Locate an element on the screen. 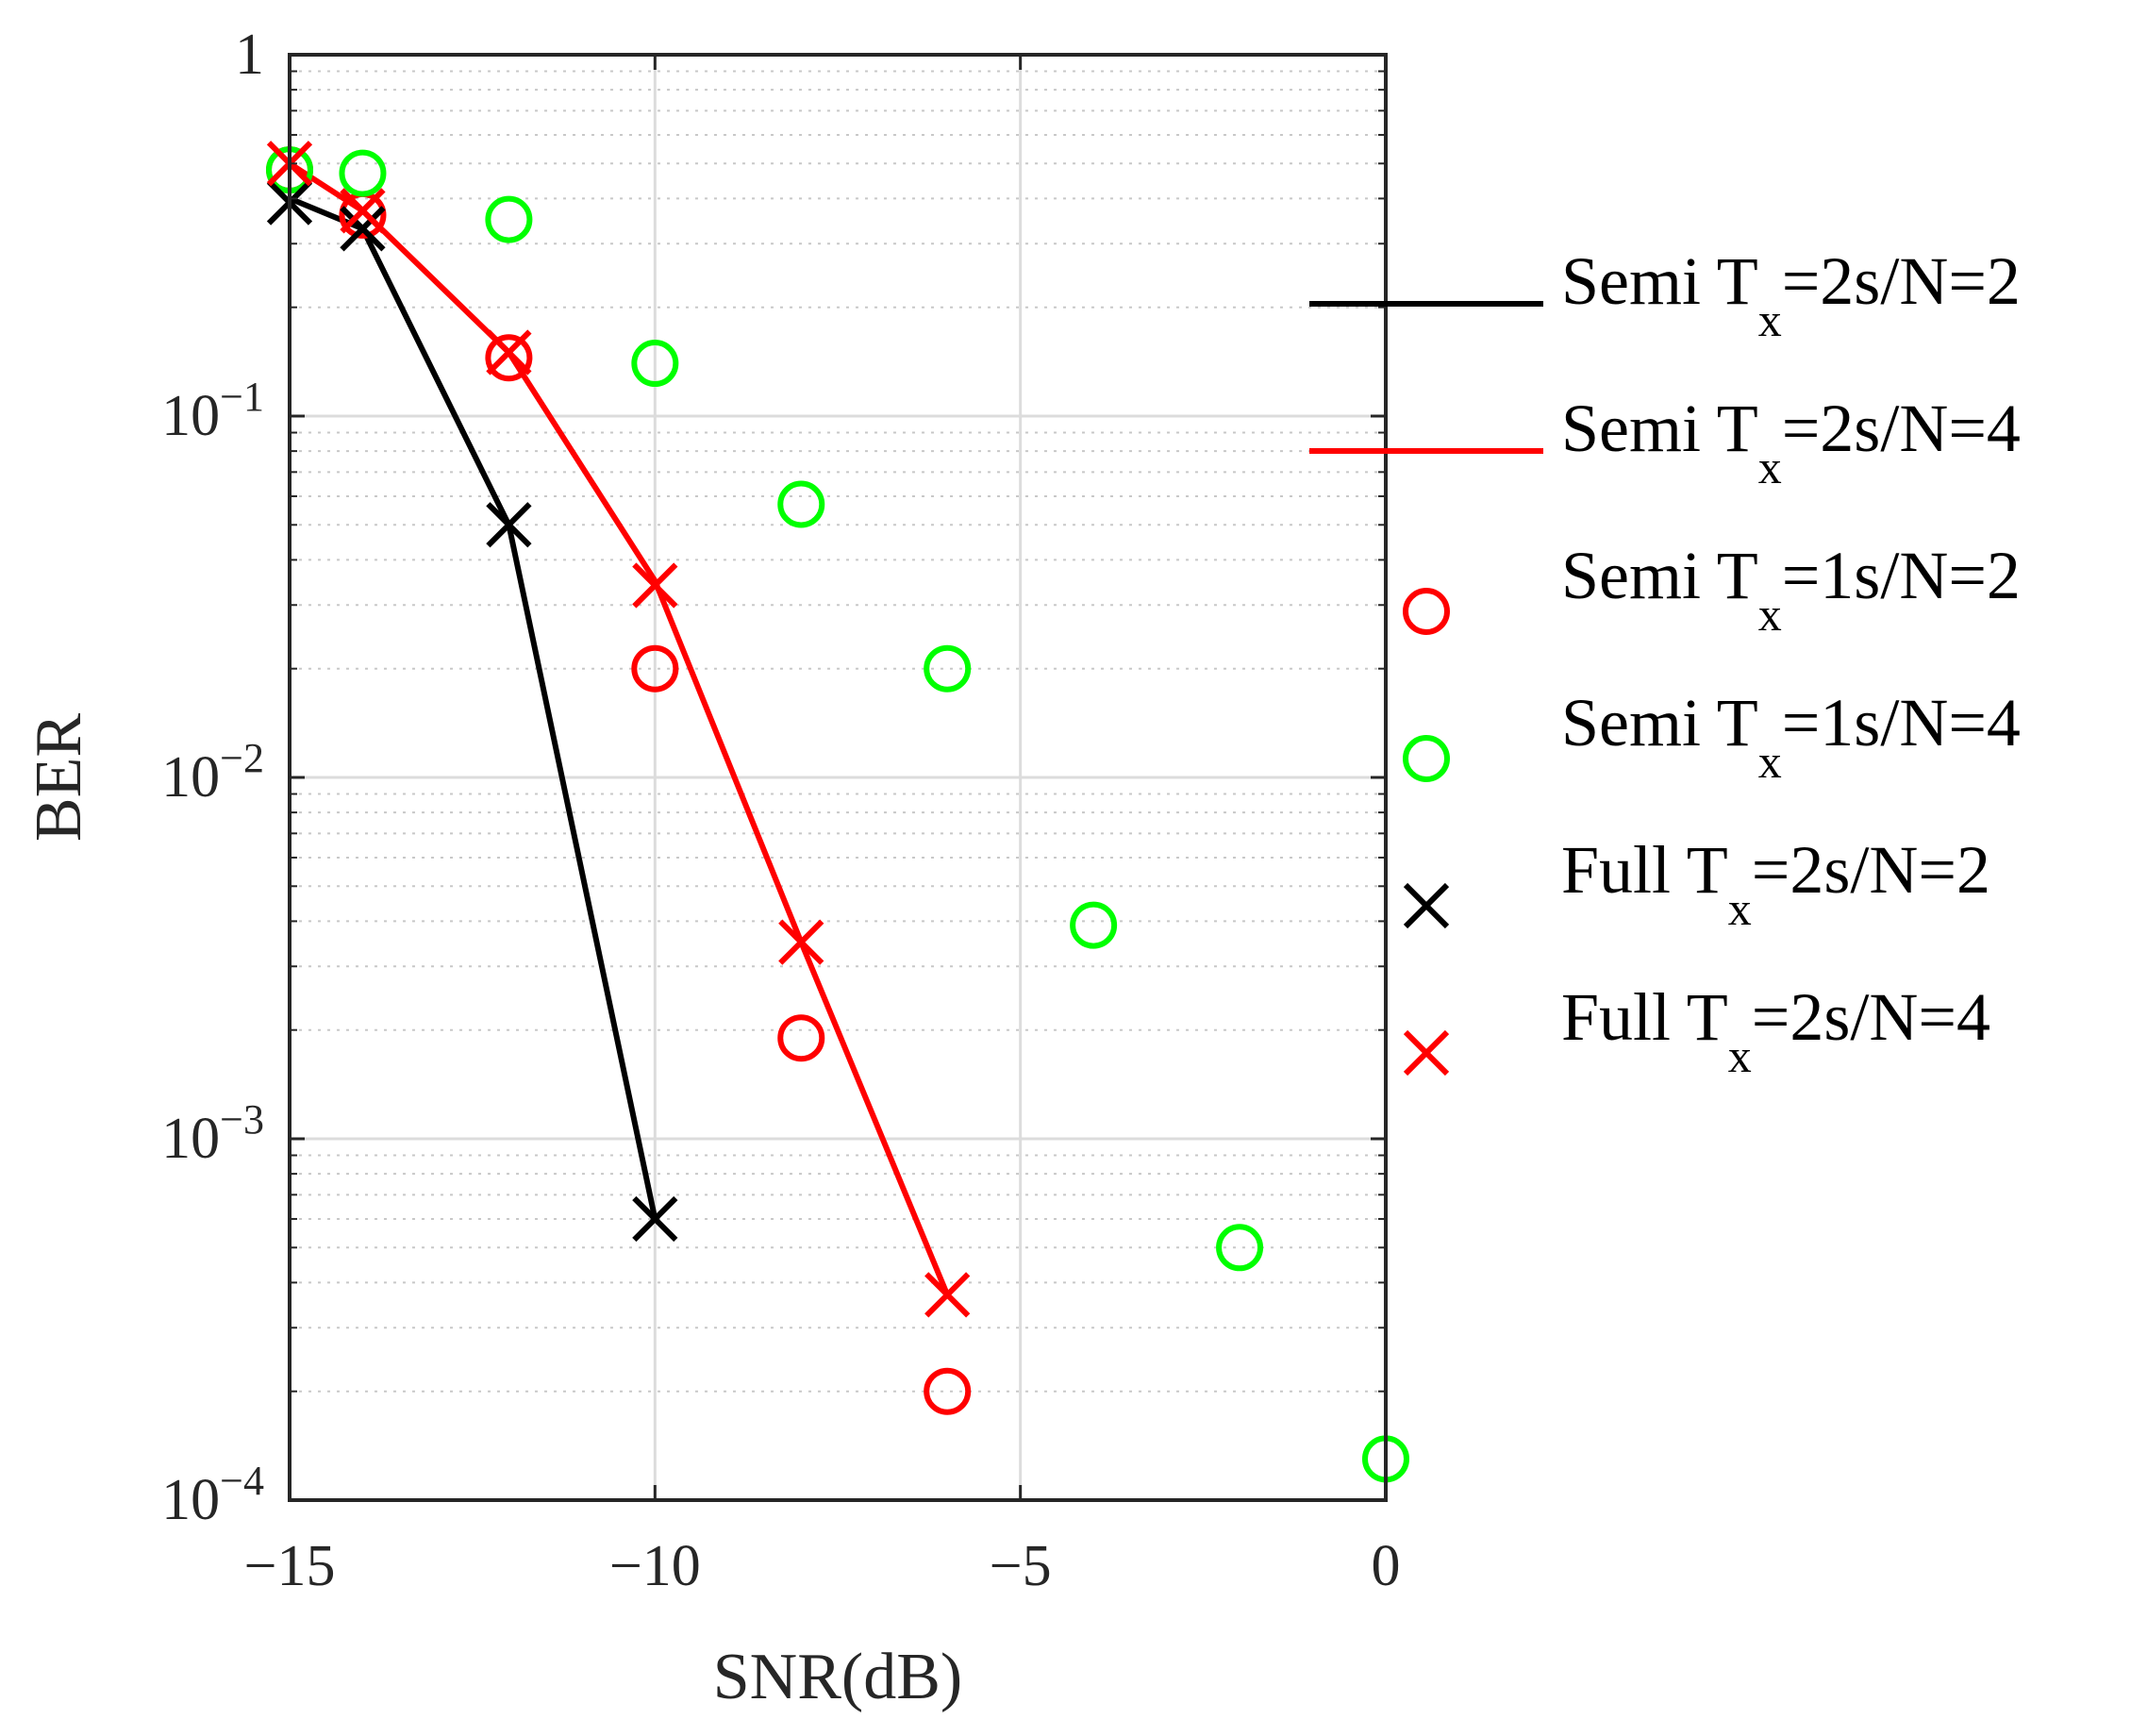 This screenshot has width=2131, height=1736. y-tick-label: 10⁻¹ is located at coordinates (212, 411).